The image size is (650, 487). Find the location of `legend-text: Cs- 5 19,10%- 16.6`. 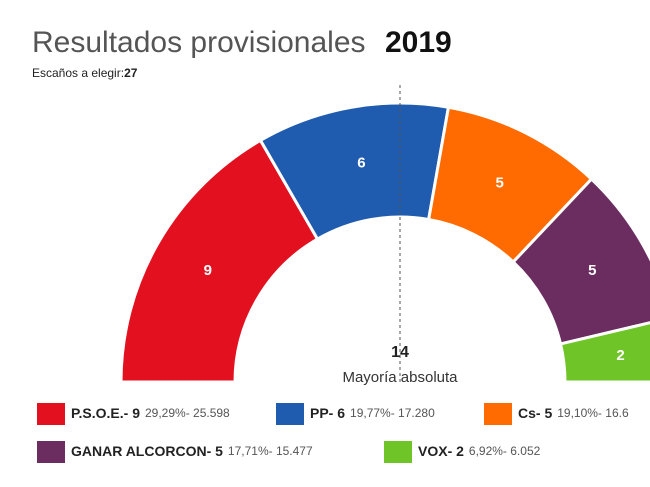

legend-text: Cs- 5 19,10%- 16.6 is located at coordinates (573, 413).